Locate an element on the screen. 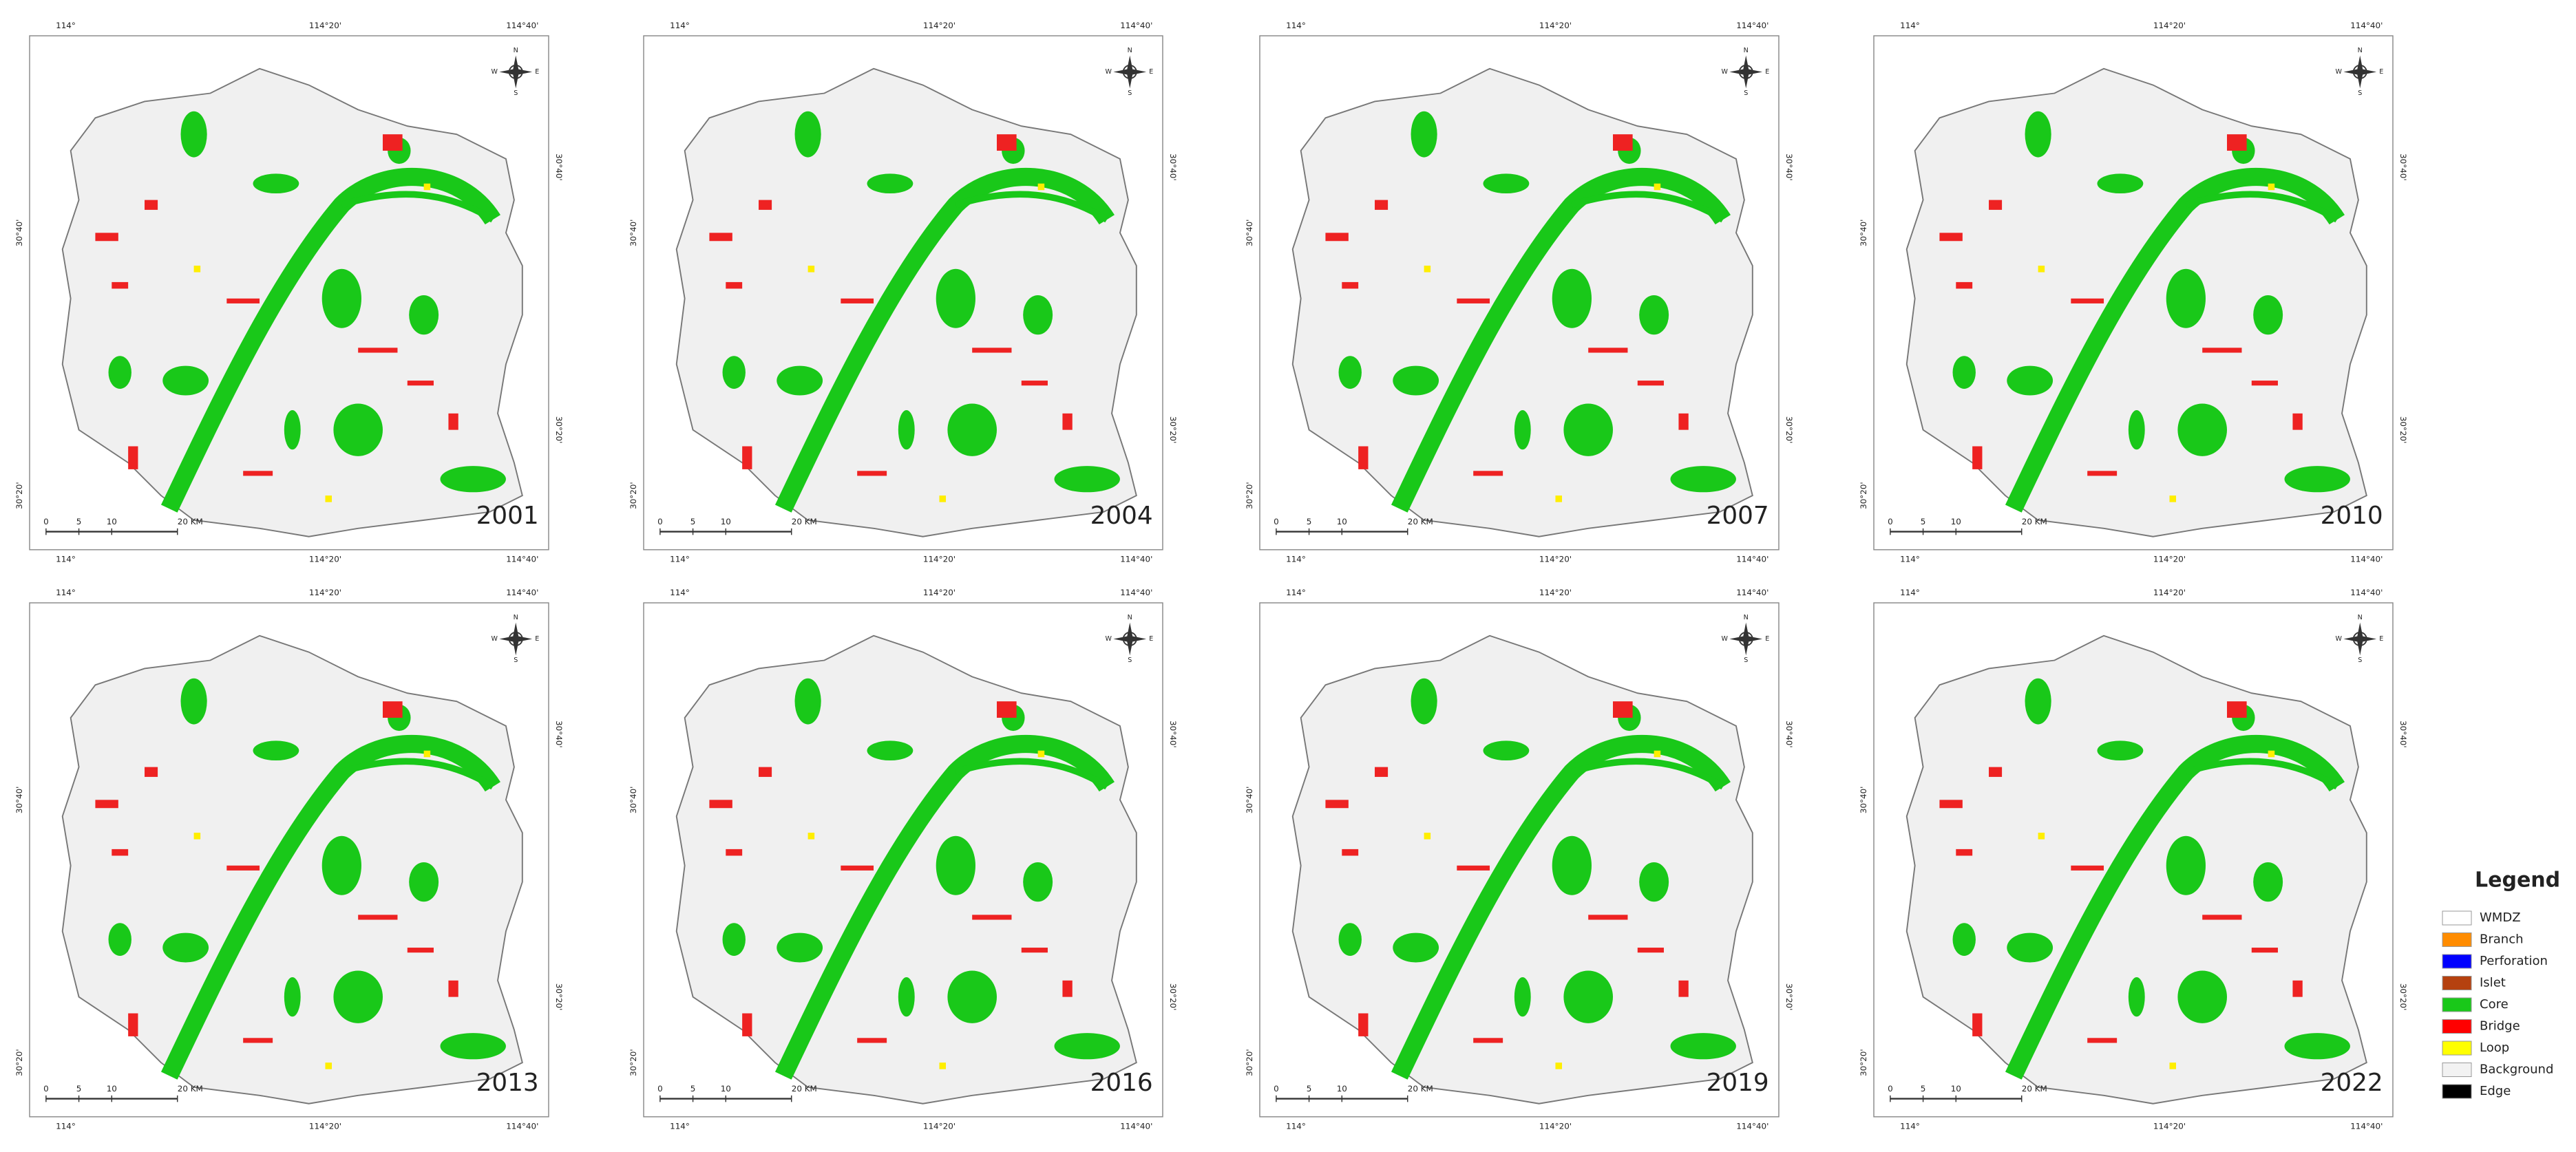  panel-year: 2001 is located at coordinates (508, 516).